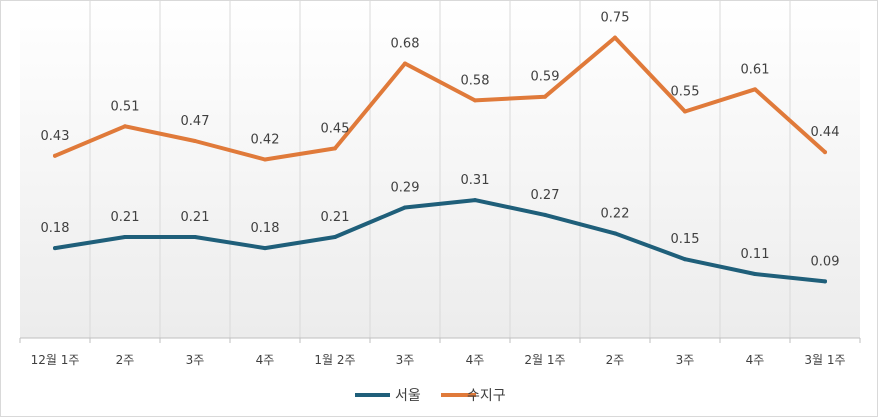  Describe the element at coordinates (486, 396) in the screenshot. I see `legend-label: 수지구` at that location.